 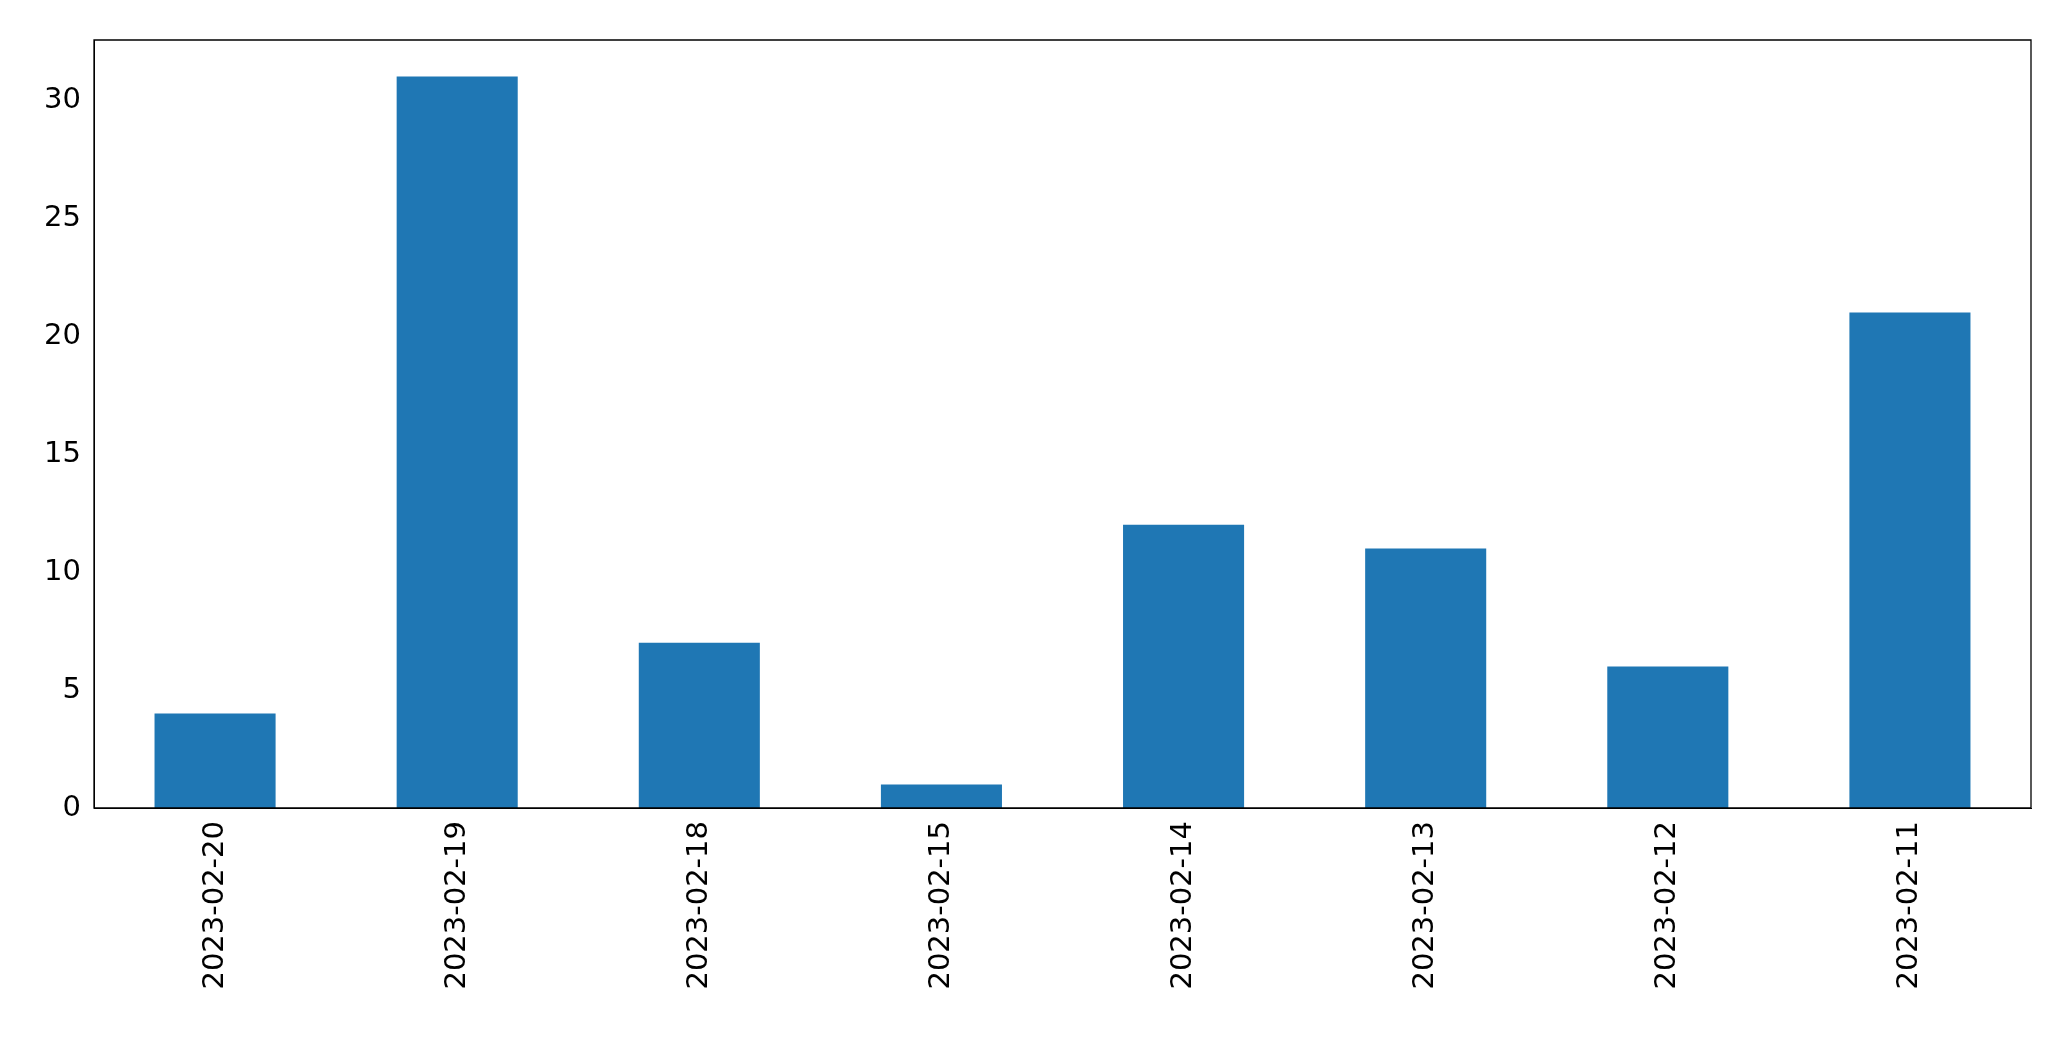 What do you see at coordinates (1907, 905) in the screenshot?
I see `x-tick-label: 2023-02-11` at bounding box center [1907, 905].